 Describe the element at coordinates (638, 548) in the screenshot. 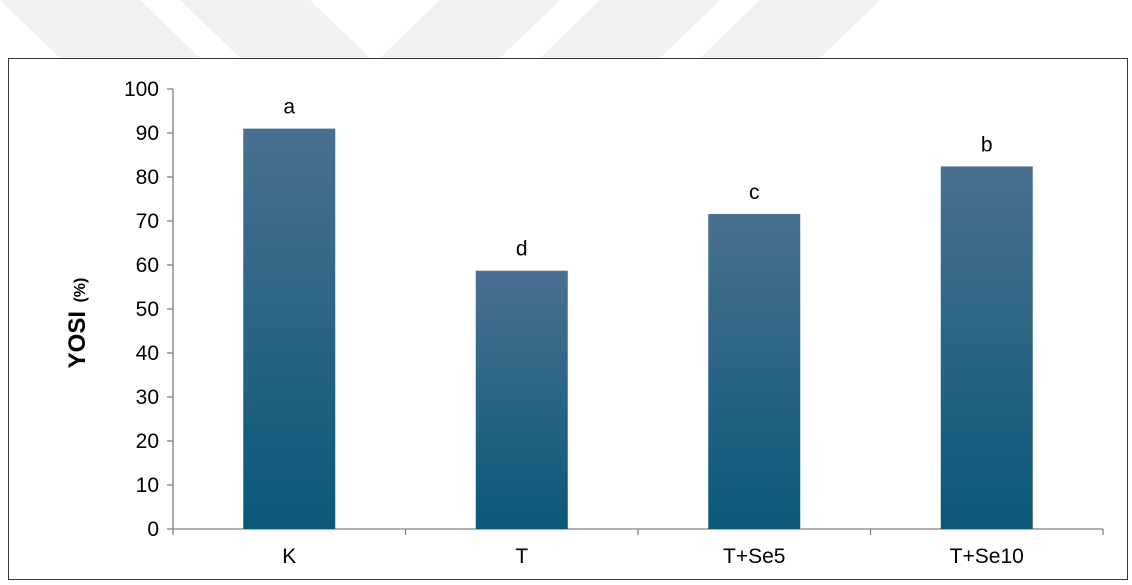

I see `x-ticks: K T T+Se5 T+Se10` at that location.